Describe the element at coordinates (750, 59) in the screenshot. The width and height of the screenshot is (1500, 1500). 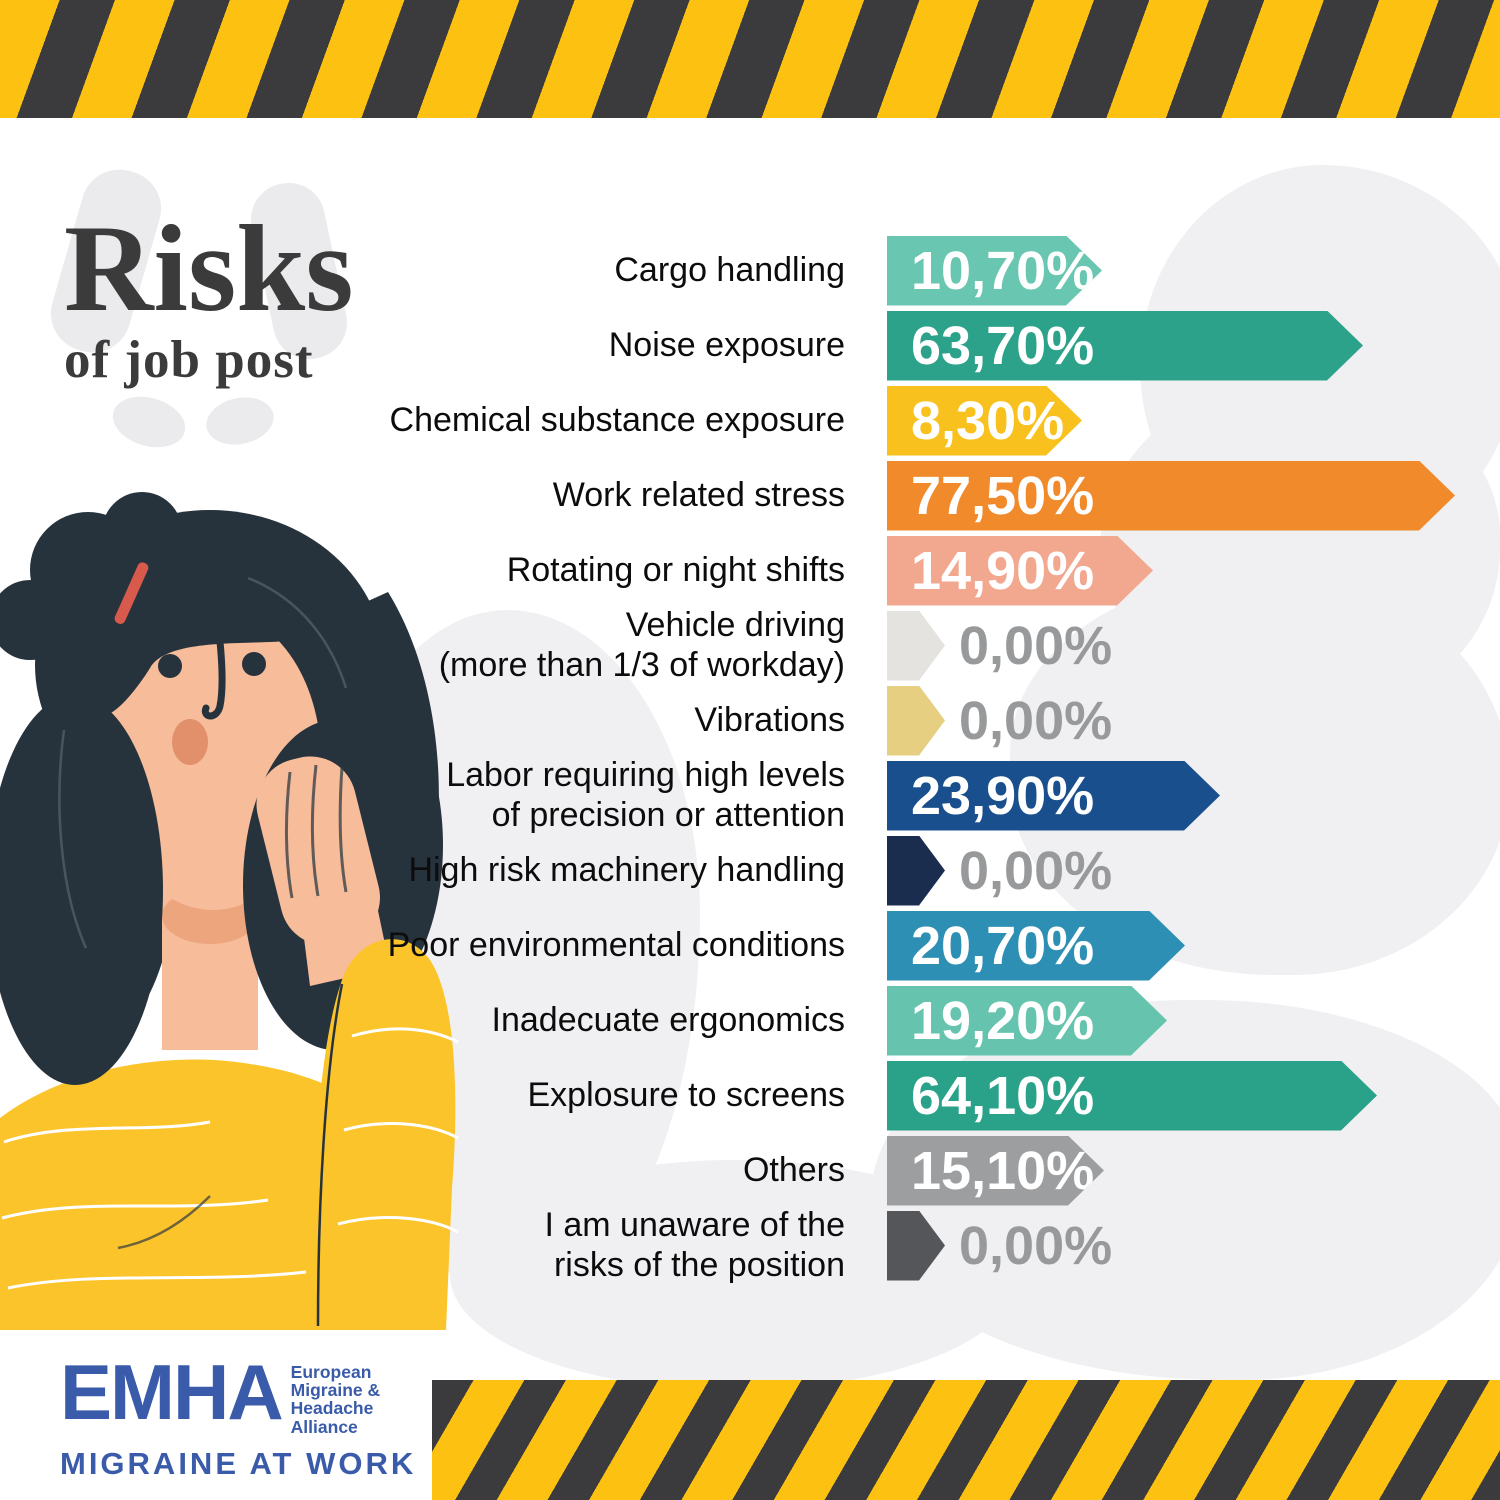
I see `caution-tape-top` at that location.